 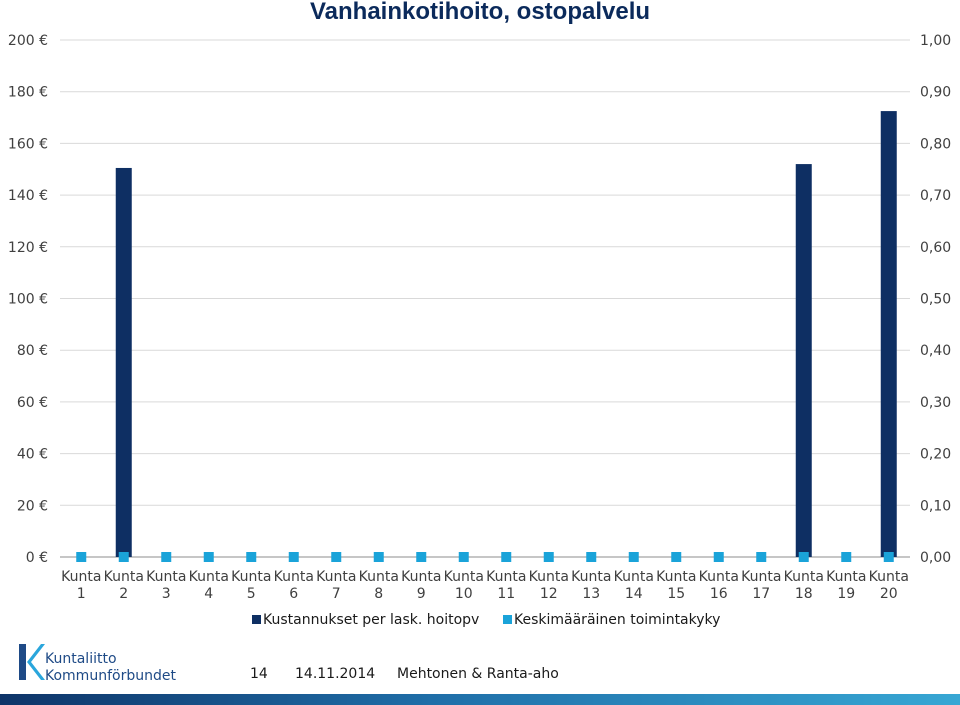 I want to click on page-number: 14, so click(x=259, y=674).